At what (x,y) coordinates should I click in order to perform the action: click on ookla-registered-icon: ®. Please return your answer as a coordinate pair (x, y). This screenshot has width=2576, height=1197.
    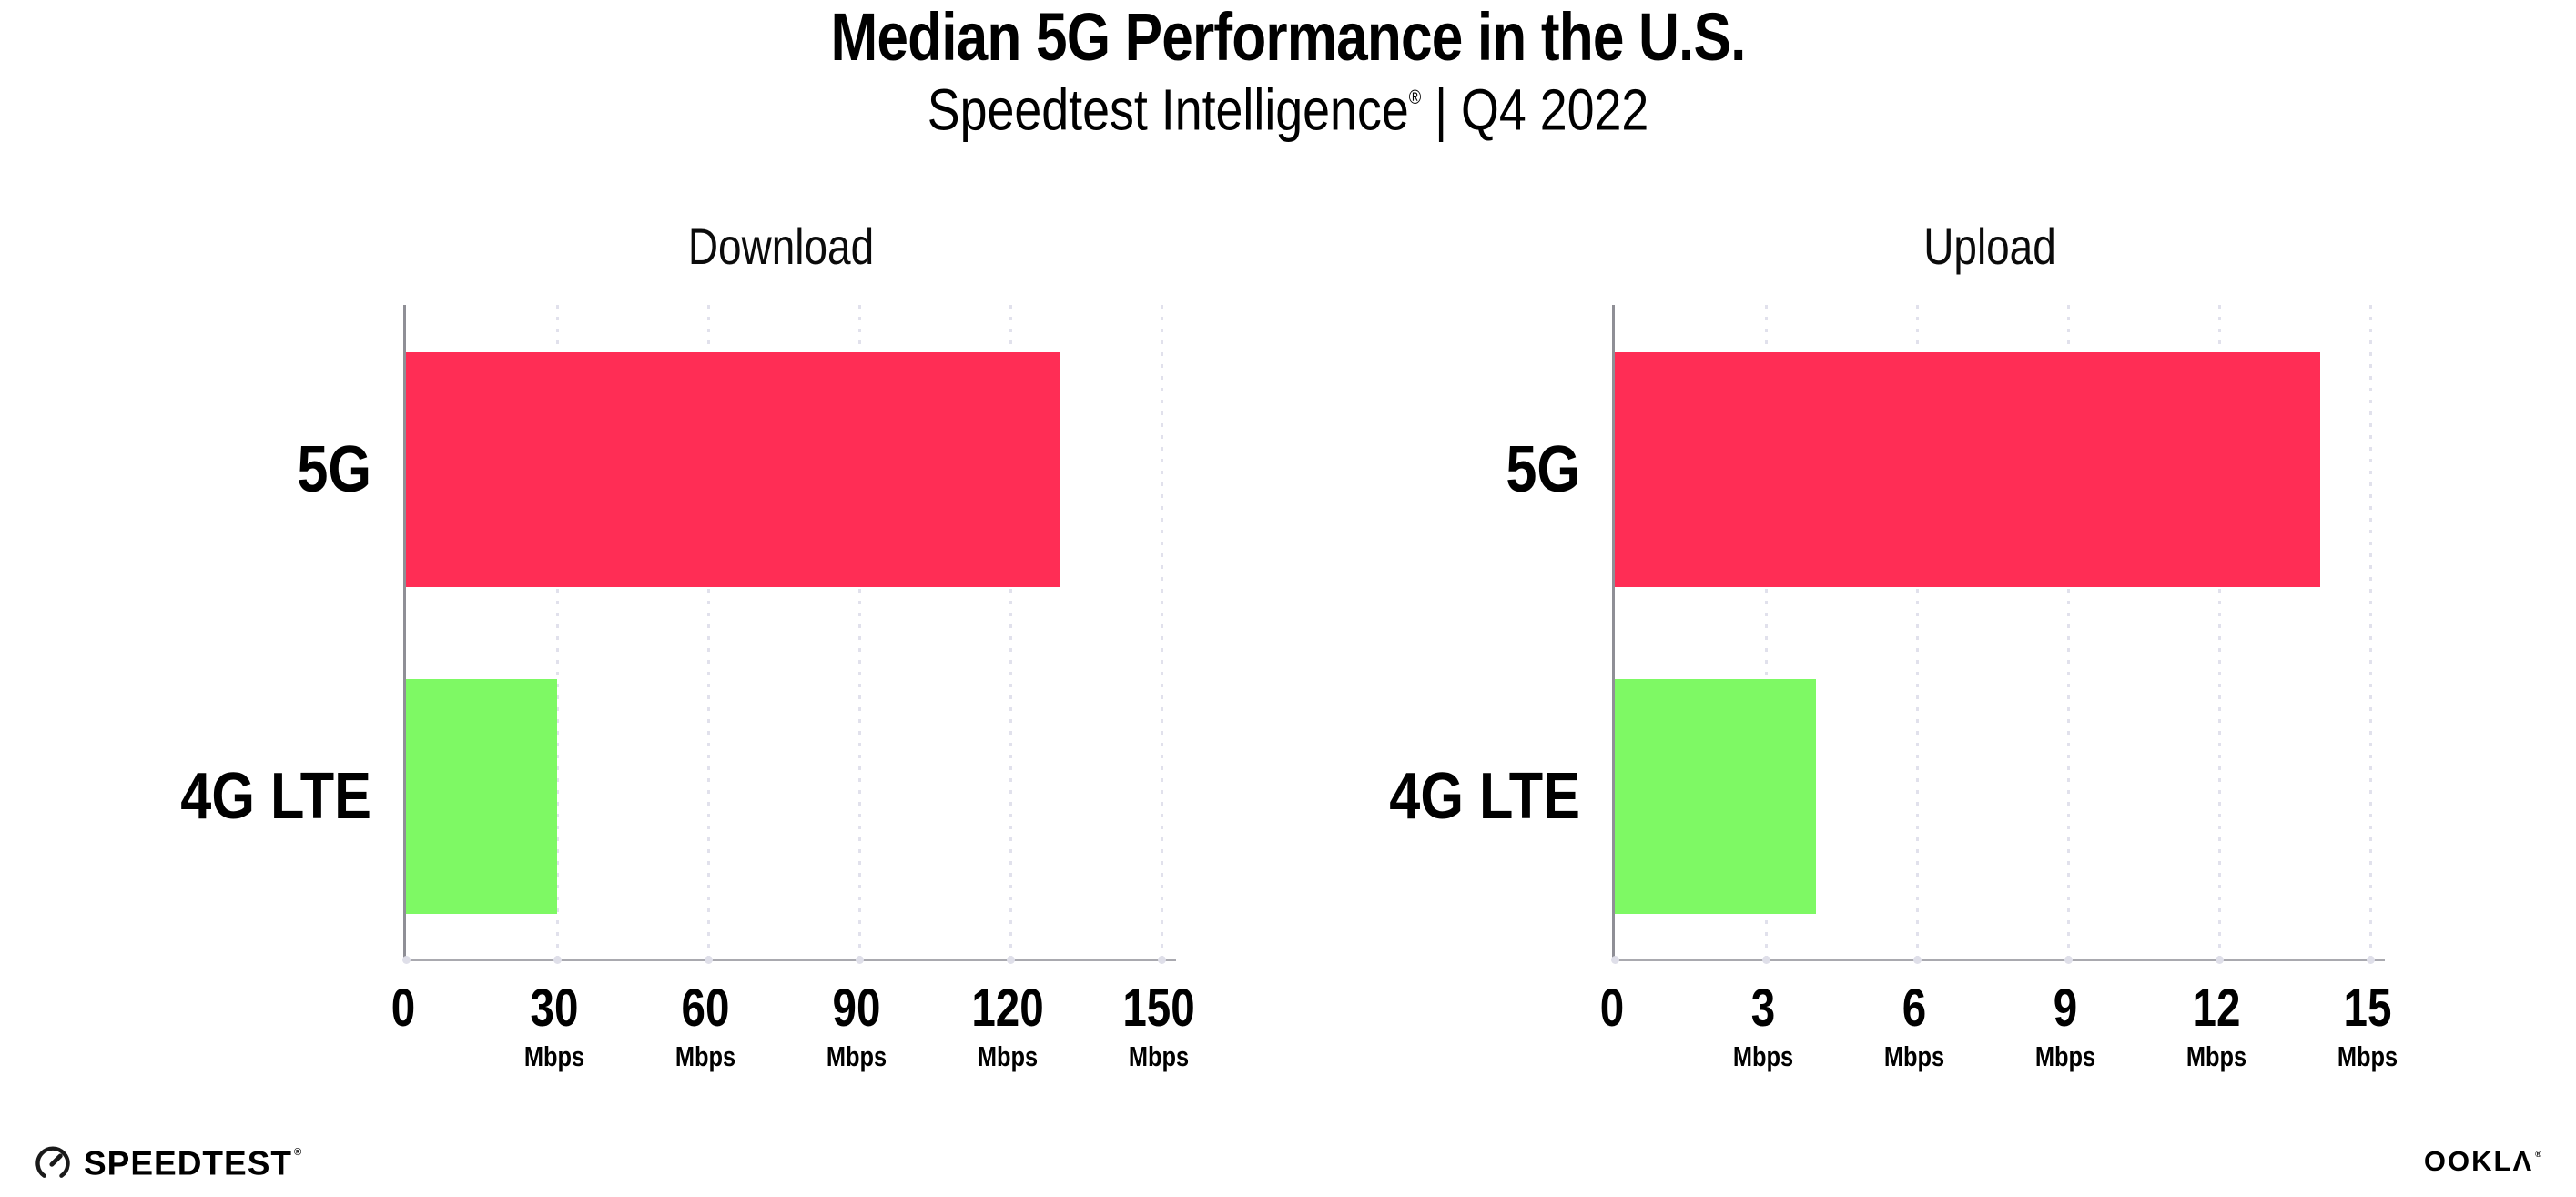
    Looking at the image, I should click on (2539, 1154).